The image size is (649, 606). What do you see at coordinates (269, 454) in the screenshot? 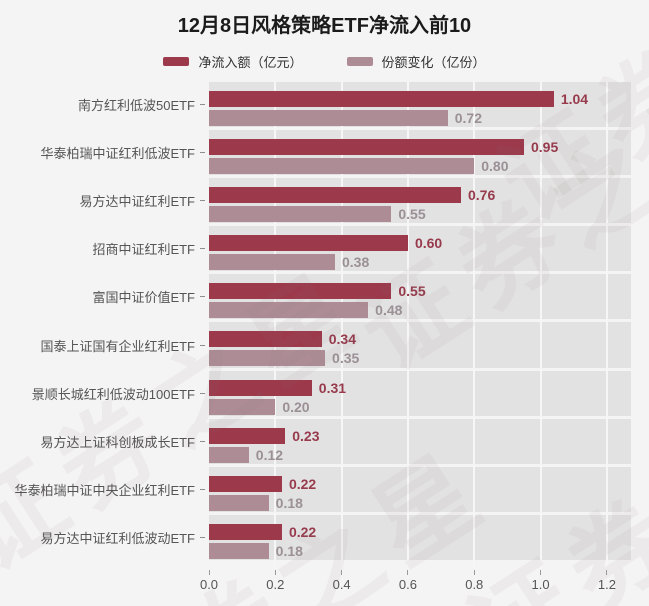
I see `share-change-value: 0.12` at bounding box center [269, 454].